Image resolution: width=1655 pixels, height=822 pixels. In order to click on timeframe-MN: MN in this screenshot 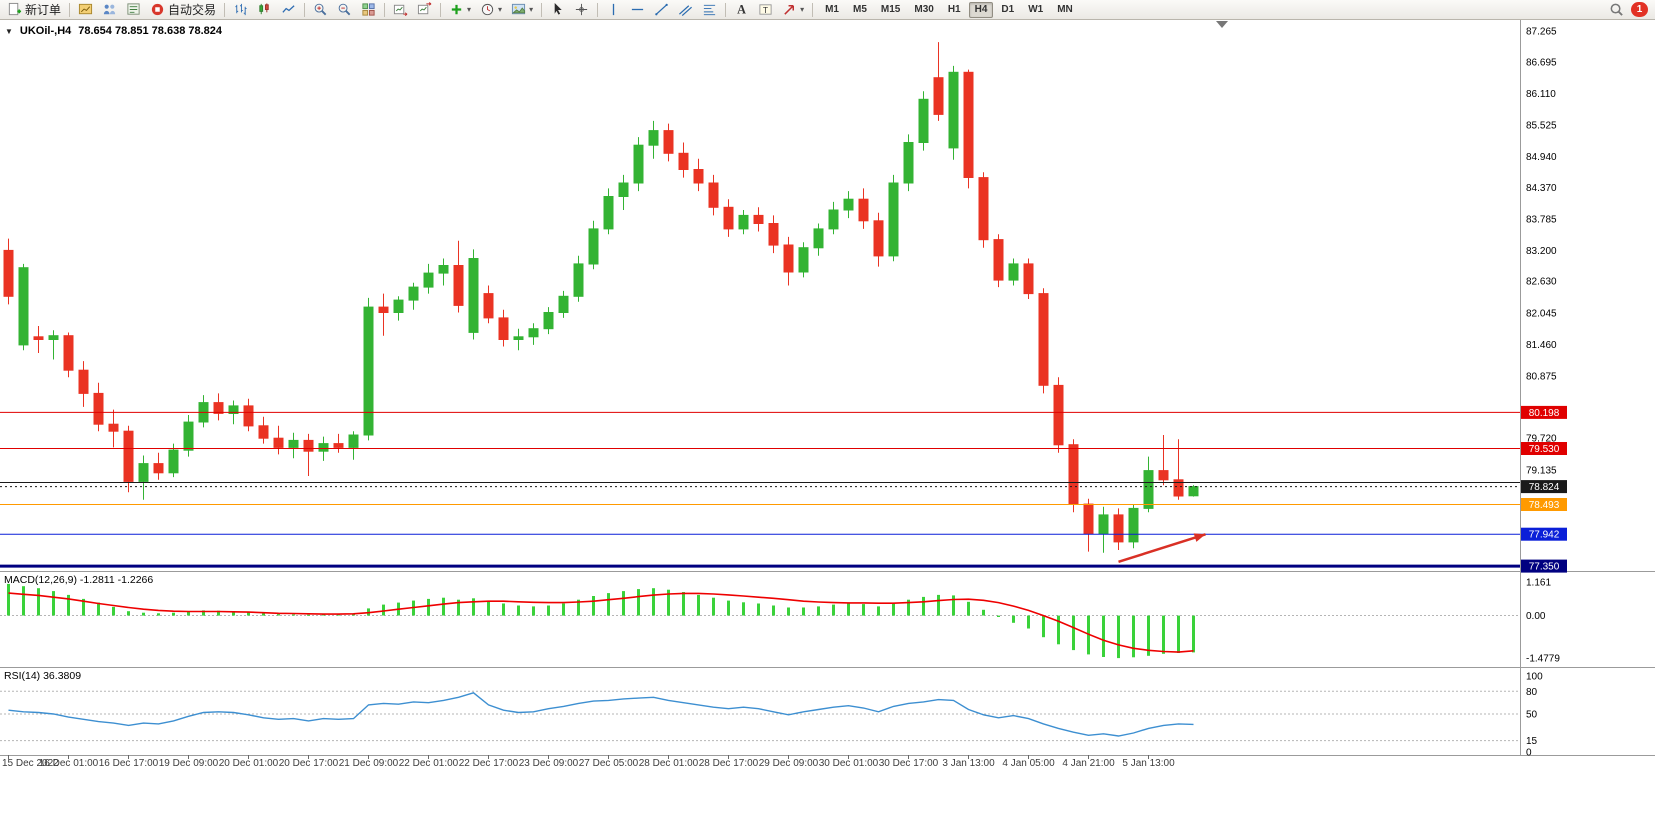, I will do `click(1065, 10)`.